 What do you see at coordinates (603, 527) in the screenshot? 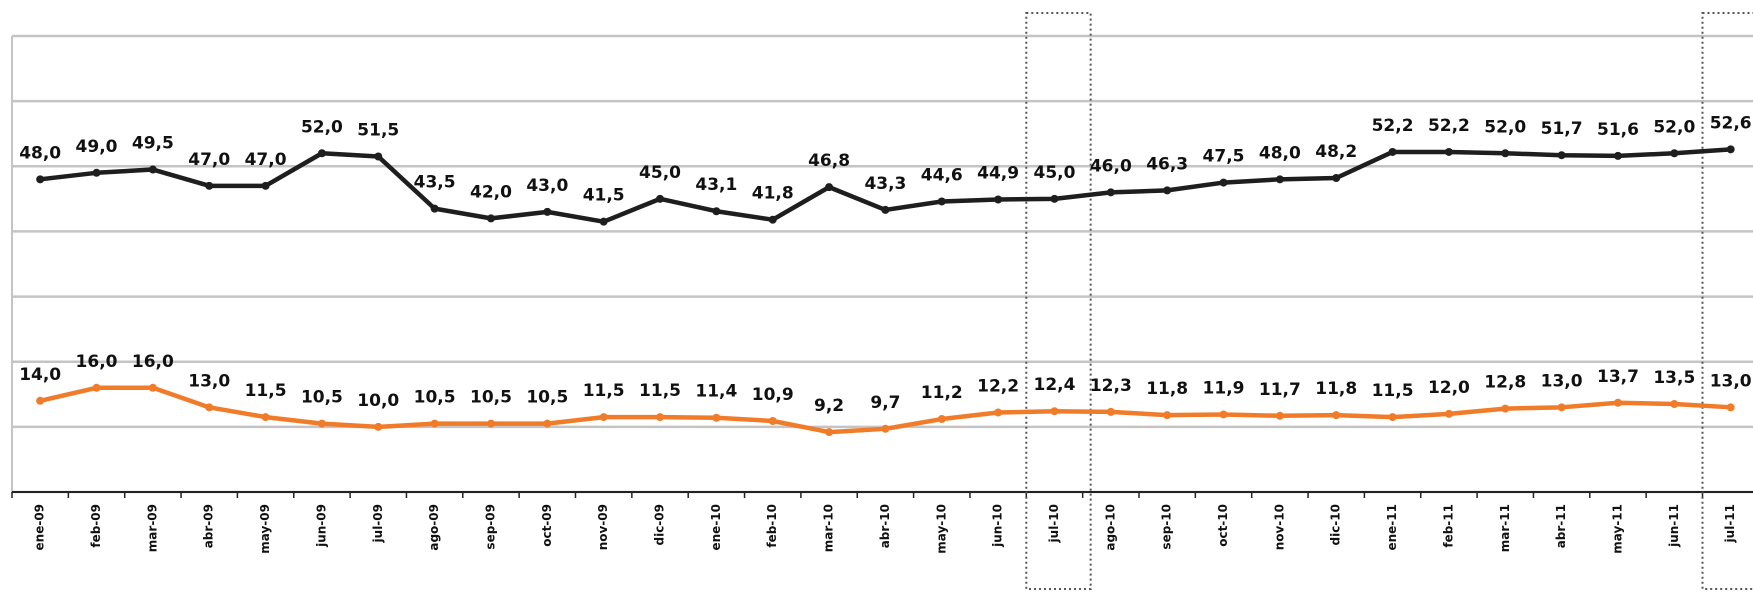
I see `x-tick-label: nov-09` at bounding box center [603, 527].